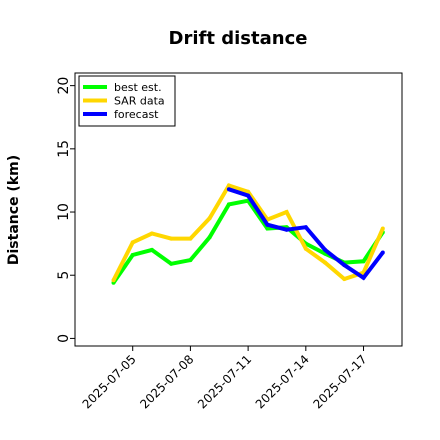 The width and height of the screenshot is (440, 440). What do you see at coordinates (138, 87) in the screenshot?
I see `legend-label: best est.` at bounding box center [138, 87].